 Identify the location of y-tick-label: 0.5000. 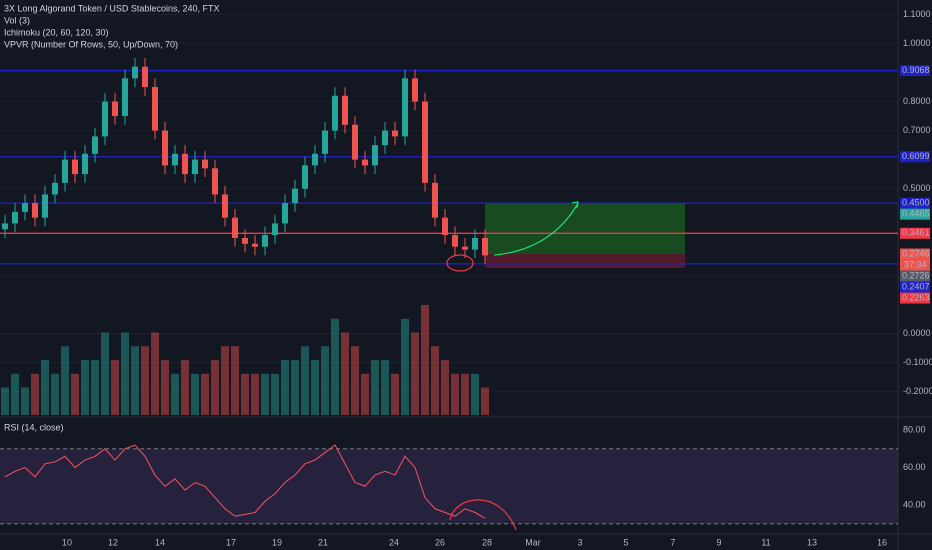
(917, 188).